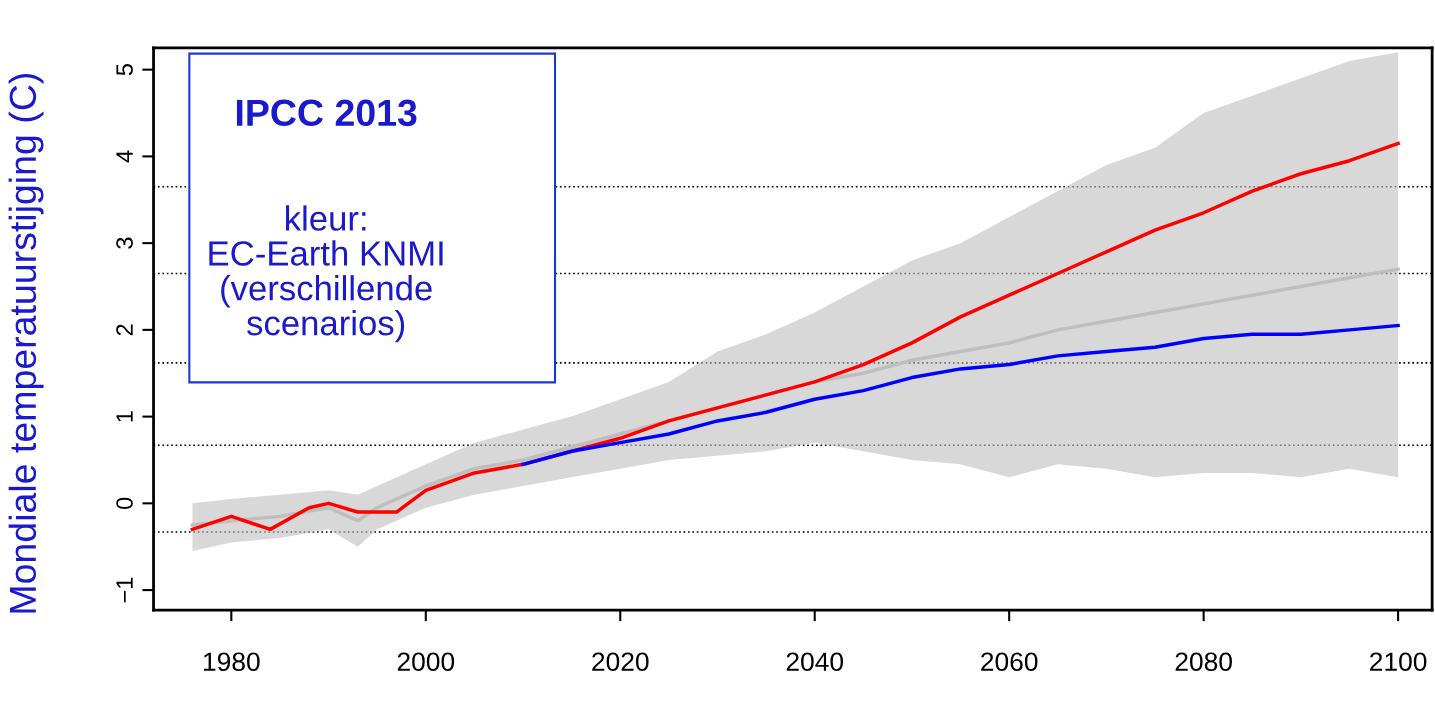  I want to click on y-tick-label: 4, so click(124, 156).